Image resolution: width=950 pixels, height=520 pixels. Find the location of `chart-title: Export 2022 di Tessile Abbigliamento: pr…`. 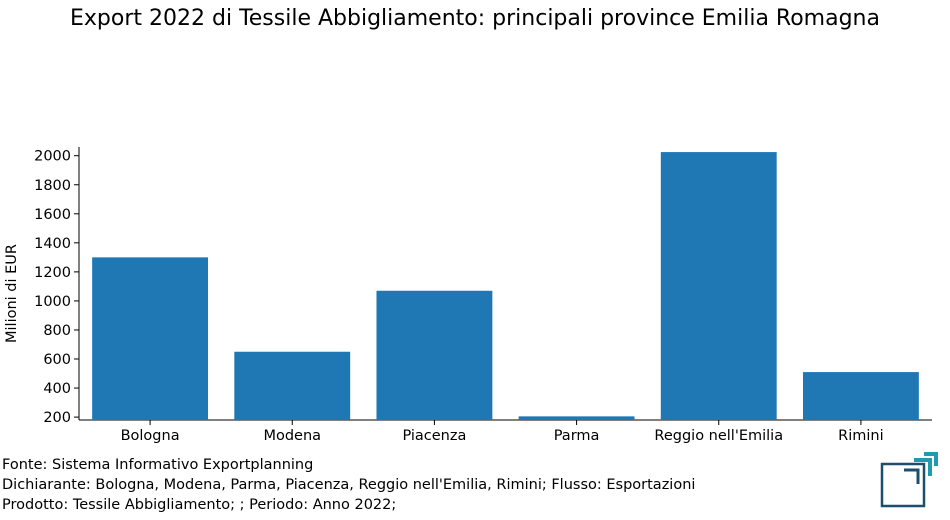

chart-title: Export 2022 di Tessile Abbigliamento: pr… is located at coordinates (475, 18).